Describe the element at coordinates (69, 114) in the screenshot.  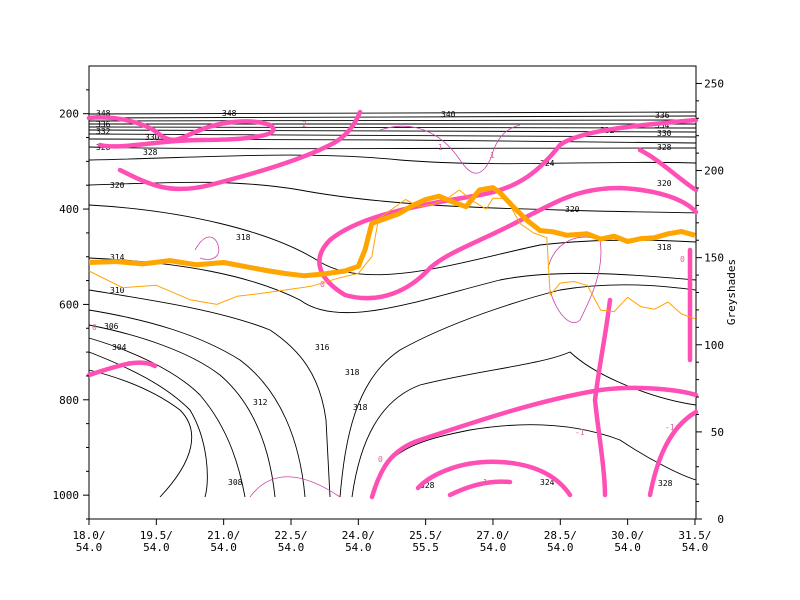
I see `y-left-tick-label: 200` at that location.